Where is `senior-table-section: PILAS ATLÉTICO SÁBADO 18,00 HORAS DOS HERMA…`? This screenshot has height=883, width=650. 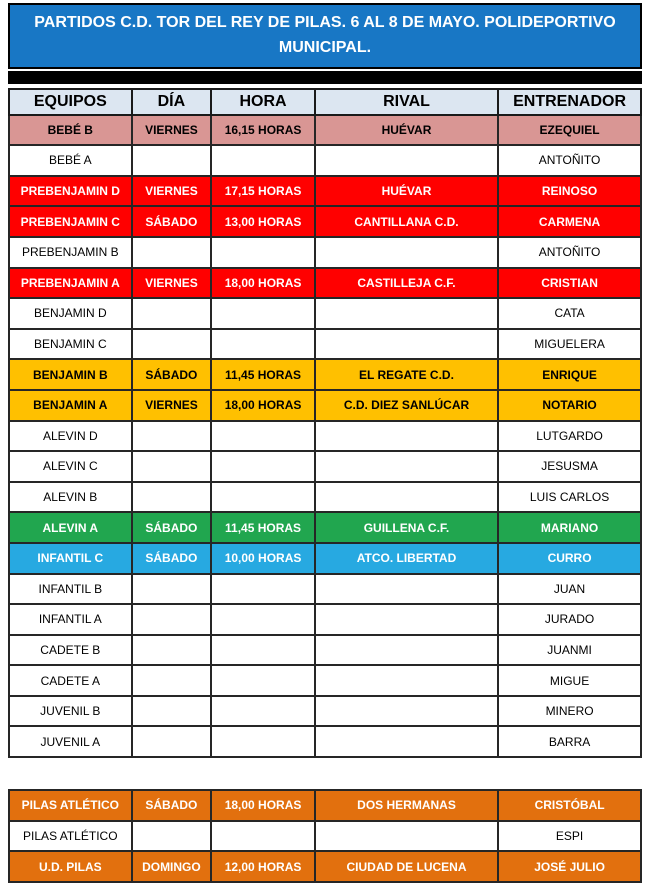 senior-table-section: PILAS ATLÉTICO SÁBADO 18,00 HORAS DOS HERMA… is located at coordinates (325, 836).